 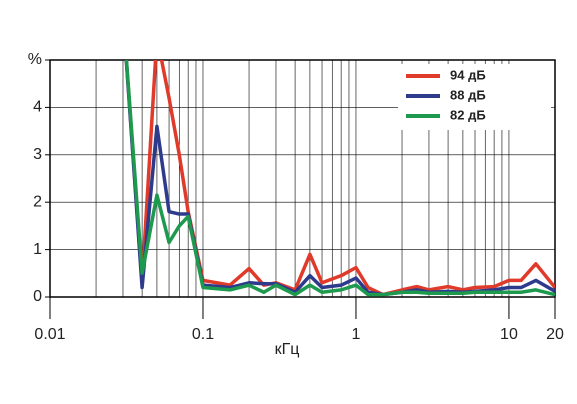 I want to click on y-tick-label: %, so click(x=35, y=59).